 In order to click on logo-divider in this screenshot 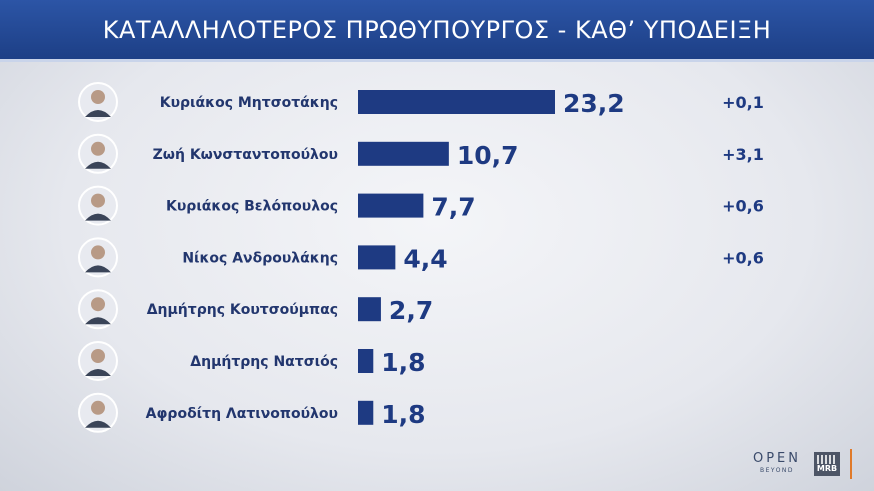, I will do `click(851, 464)`.